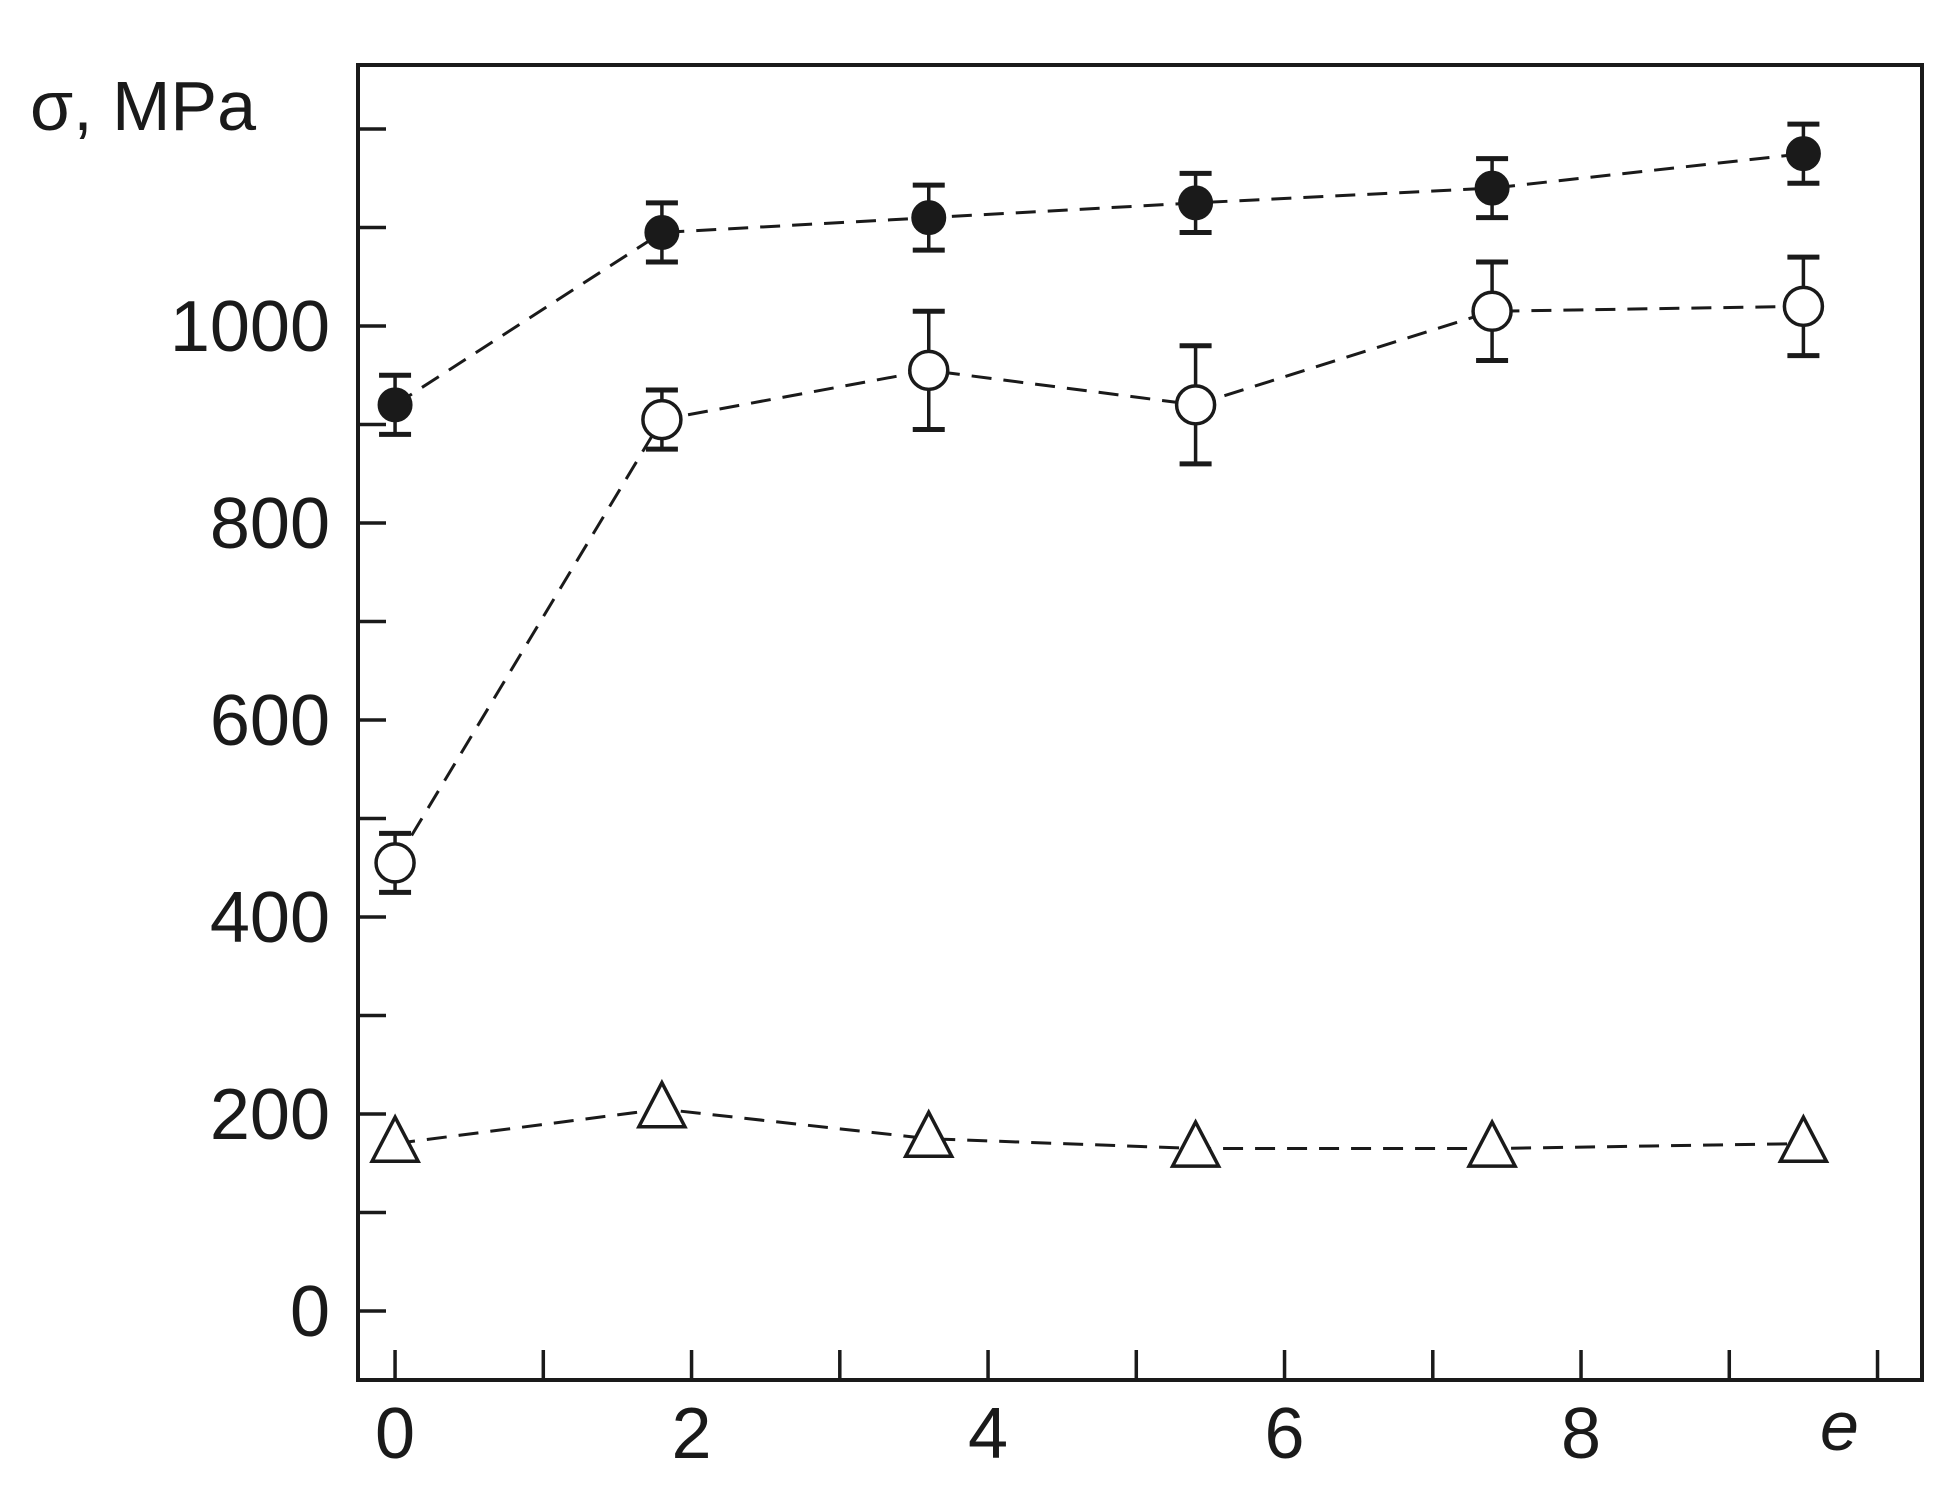  What do you see at coordinates (270, 1115) in the screenshot?
I see `y-tick-label: 200` at bounding box center [270, 1115].